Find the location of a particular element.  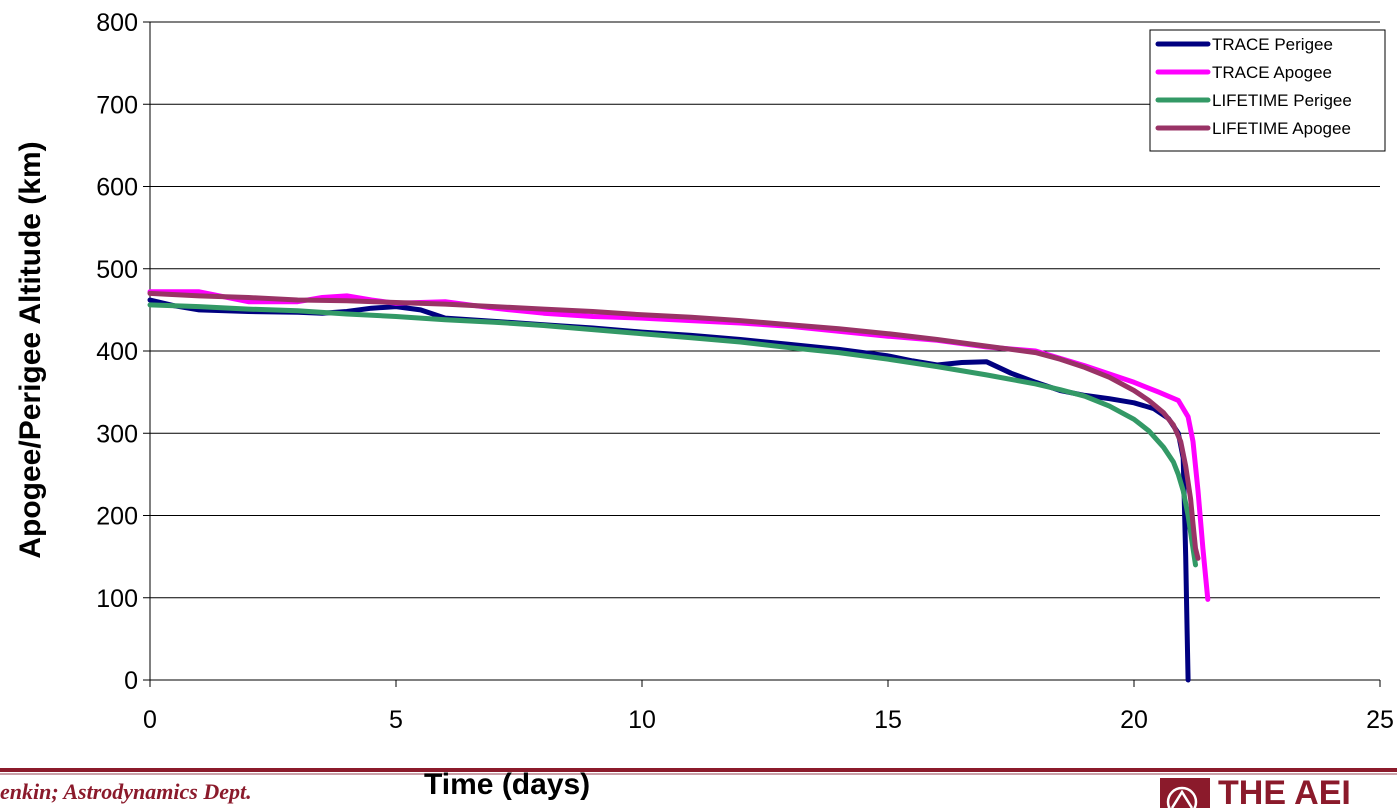

y-tick-label: 700 is located at coordinates (117, 105).